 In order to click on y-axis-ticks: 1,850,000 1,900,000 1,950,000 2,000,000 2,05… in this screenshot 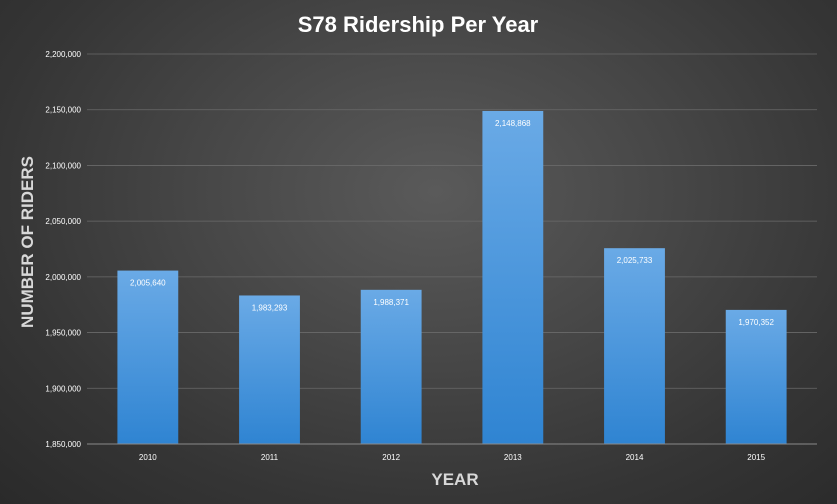, I will do `click(63, 249)`.